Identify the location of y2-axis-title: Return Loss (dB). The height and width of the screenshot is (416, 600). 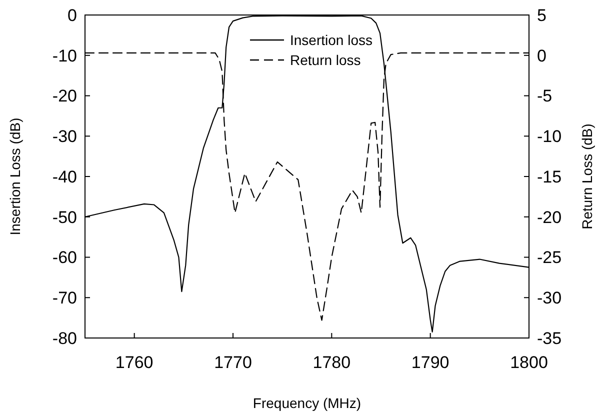
(587, 177).